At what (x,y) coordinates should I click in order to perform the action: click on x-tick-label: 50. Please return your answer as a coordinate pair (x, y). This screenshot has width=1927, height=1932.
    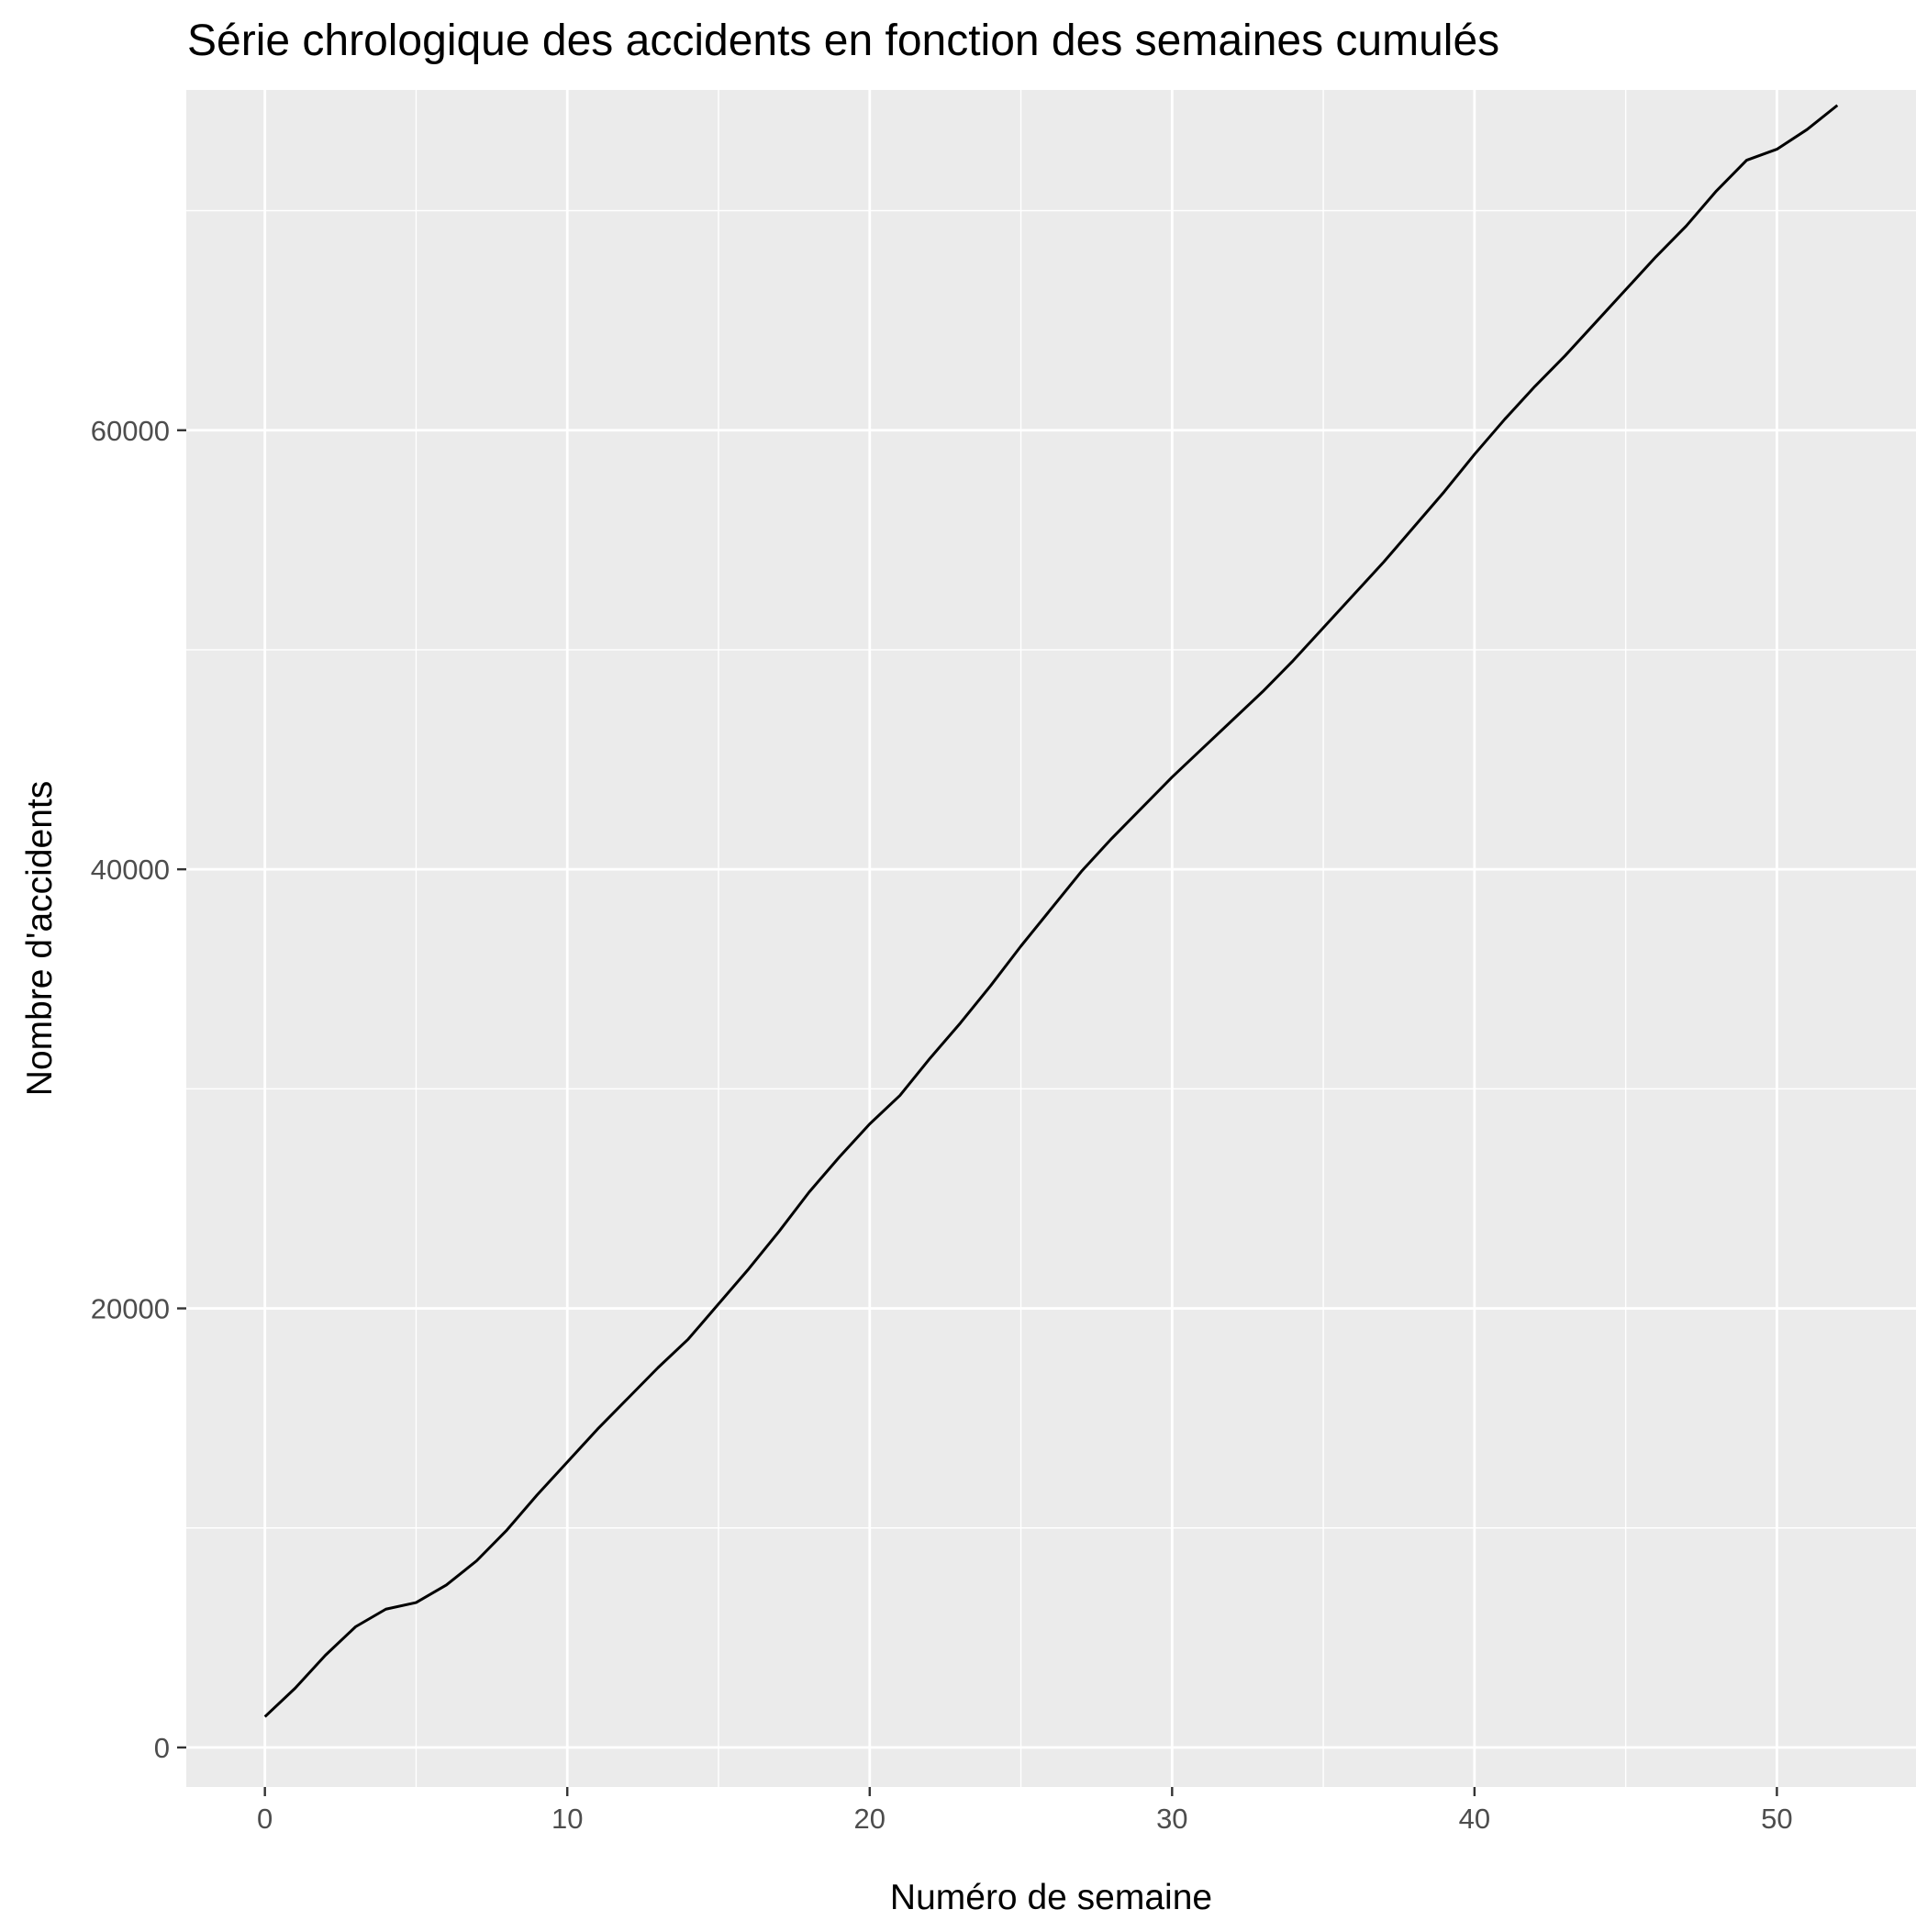
    Looking at the image, I should click on (1776, 1819).